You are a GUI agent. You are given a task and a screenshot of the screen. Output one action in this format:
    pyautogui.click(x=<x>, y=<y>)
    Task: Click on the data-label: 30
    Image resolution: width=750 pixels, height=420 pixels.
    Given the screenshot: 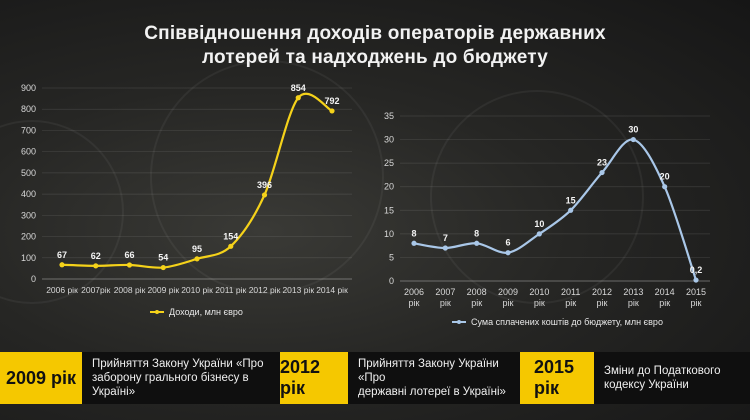 What is the action you would take?
    pyautogui.click(x=633, y=130)
    